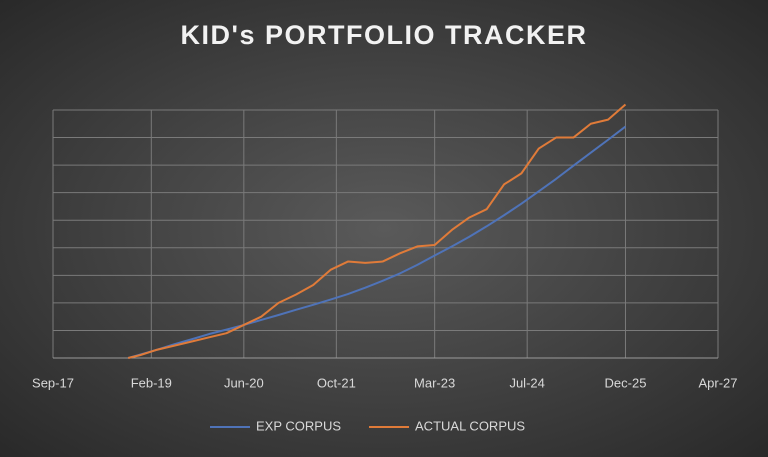 The width and height of the screenshot is (768, 457). Describe the element at coordinates (626, 382) in the screenshot. I see `x-tick-label: Dec-25` at that location.